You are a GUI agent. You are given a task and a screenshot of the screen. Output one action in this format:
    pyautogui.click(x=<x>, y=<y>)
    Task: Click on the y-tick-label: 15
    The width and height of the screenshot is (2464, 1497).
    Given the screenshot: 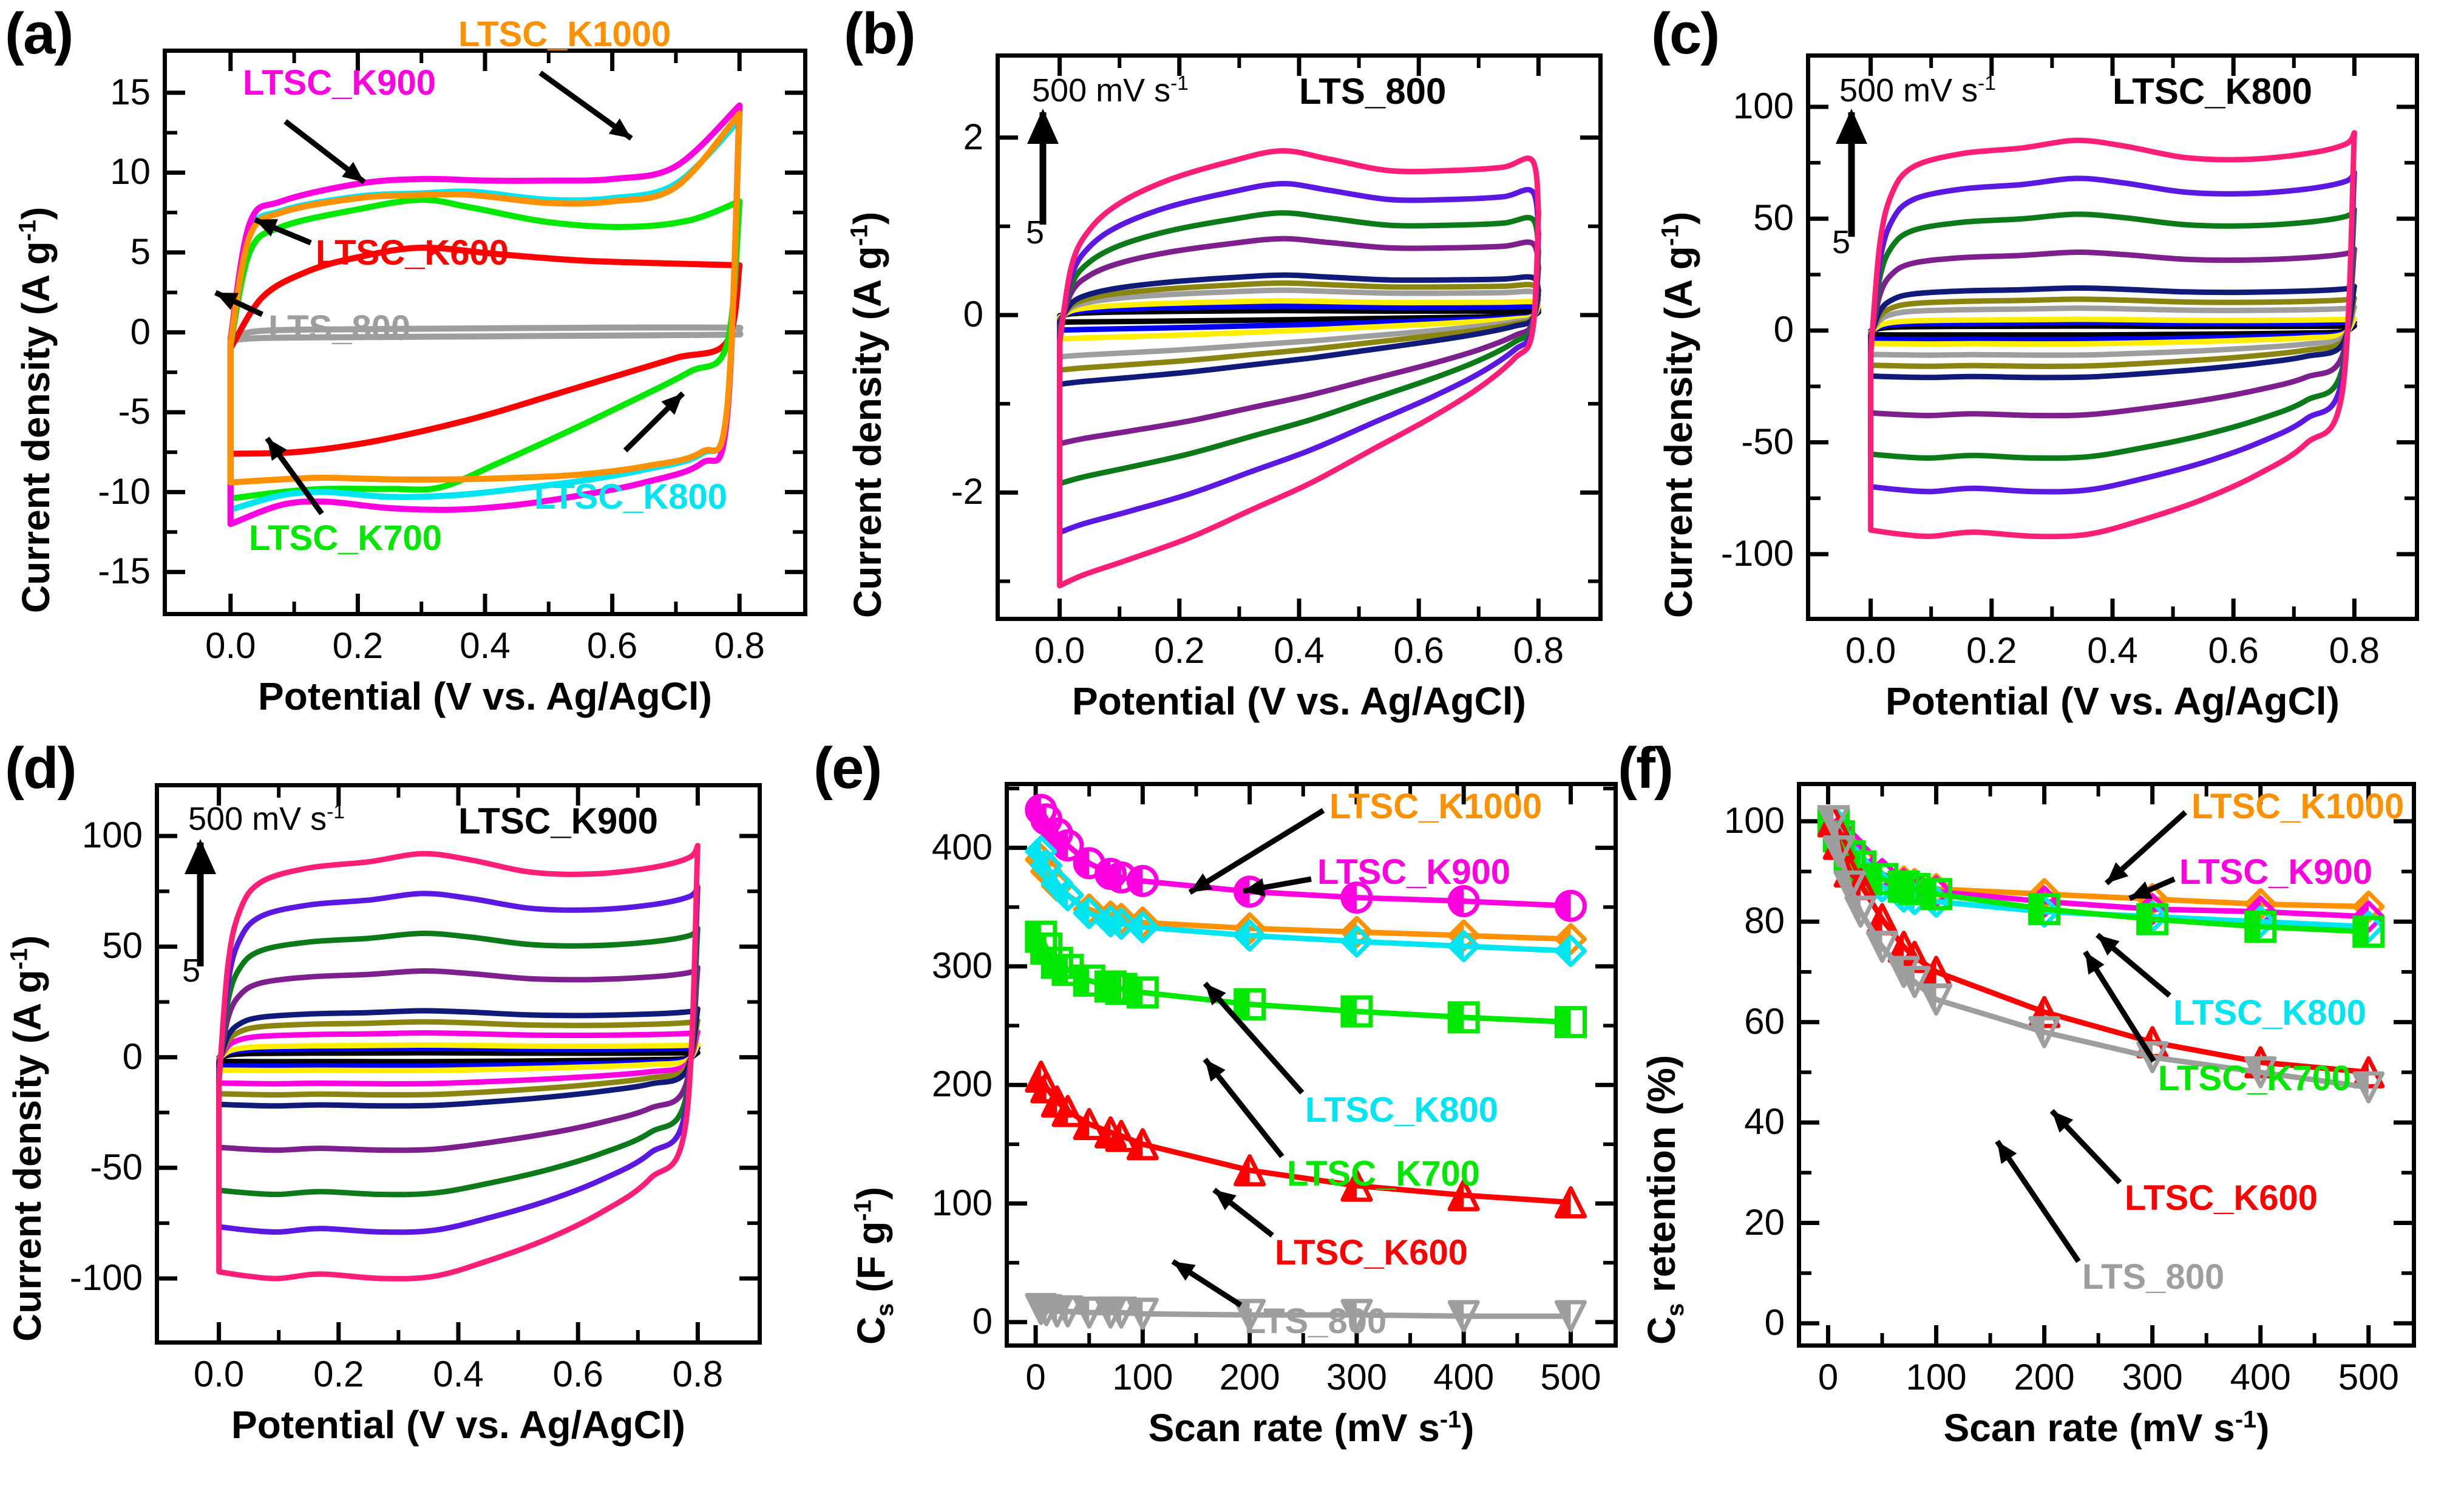 What is the action you would take?
    pyautogui.click(x=130, y=91)
    